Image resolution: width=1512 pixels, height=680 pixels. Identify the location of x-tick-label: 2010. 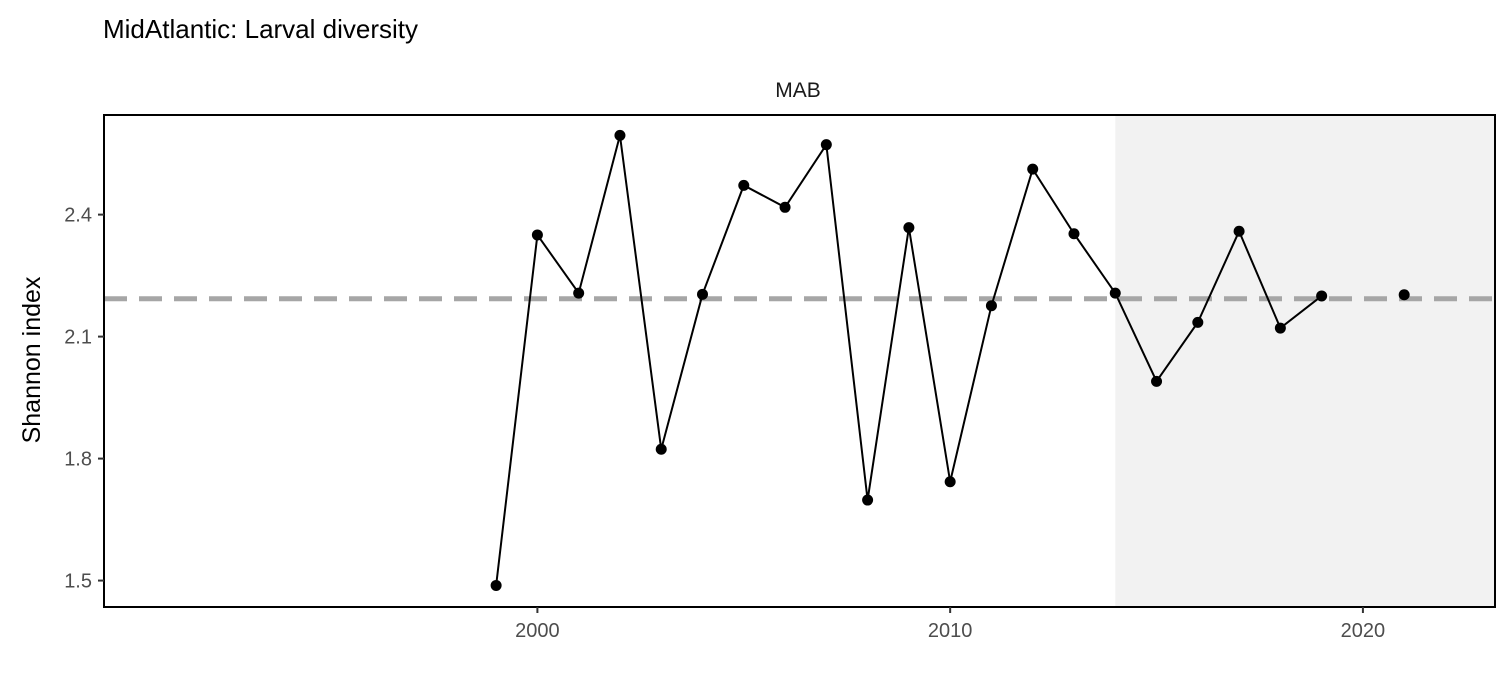
(950, 631).